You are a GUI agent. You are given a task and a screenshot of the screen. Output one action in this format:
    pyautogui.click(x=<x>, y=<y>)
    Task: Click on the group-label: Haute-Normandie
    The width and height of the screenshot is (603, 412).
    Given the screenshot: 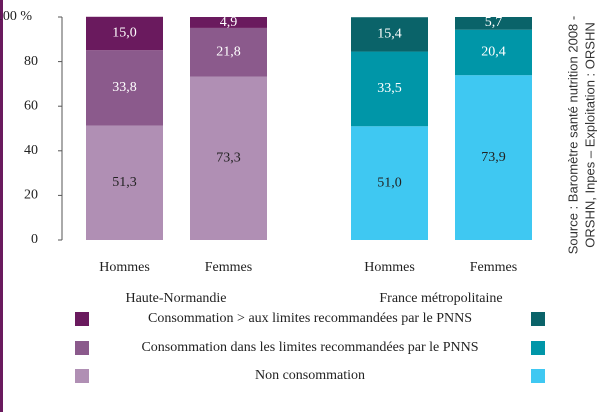 What is the action you would take?
    pyautogui.click(x=175, y=298)
    